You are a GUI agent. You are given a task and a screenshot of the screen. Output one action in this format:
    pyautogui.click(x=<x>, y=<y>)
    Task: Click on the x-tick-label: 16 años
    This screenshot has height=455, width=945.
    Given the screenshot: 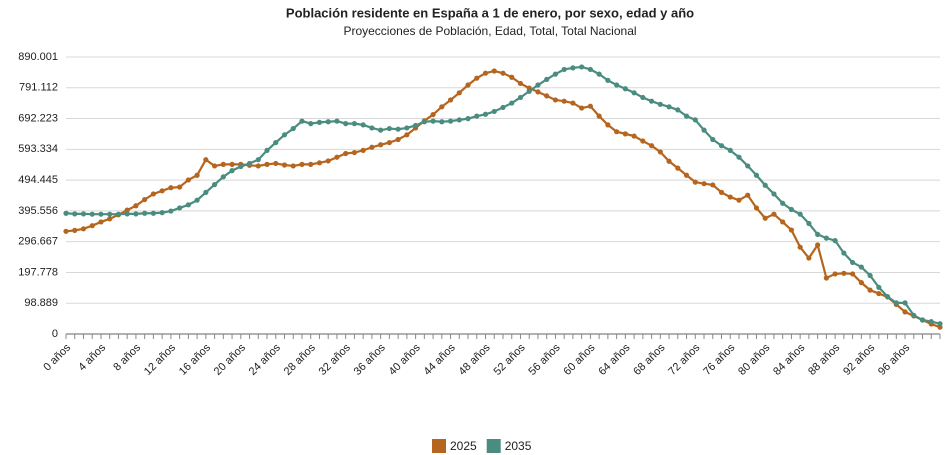 What is the action you would take?
    pyautogui.click(x=195, y=359)
    